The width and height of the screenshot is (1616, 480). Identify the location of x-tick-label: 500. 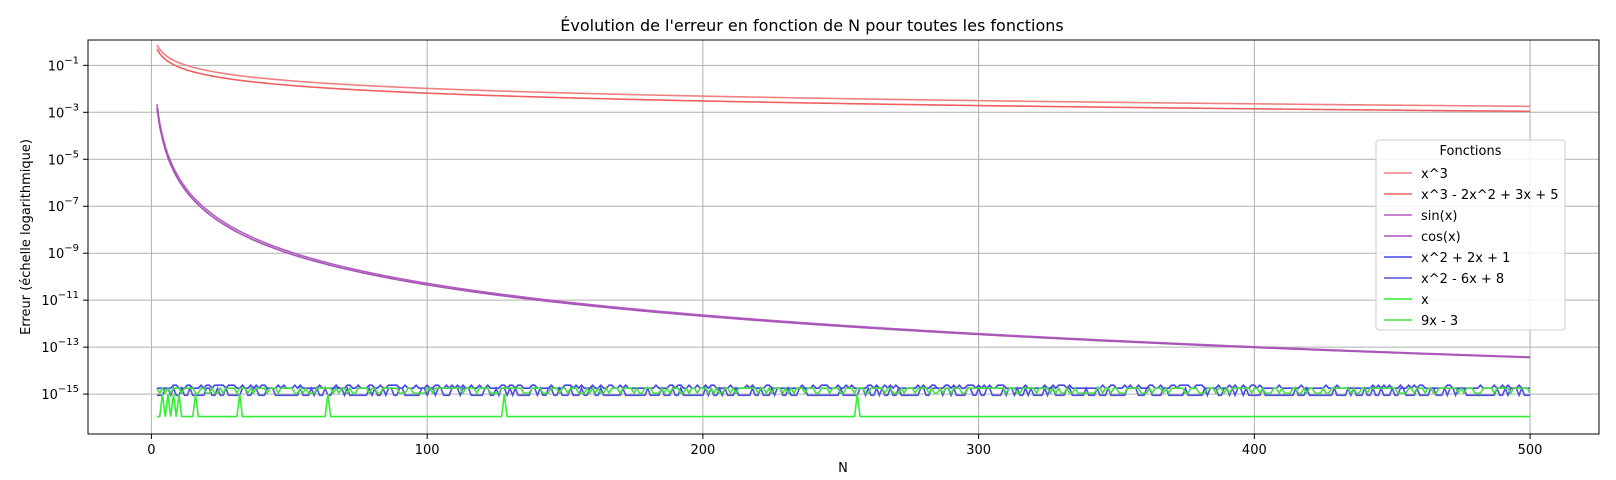
(1530, 450).